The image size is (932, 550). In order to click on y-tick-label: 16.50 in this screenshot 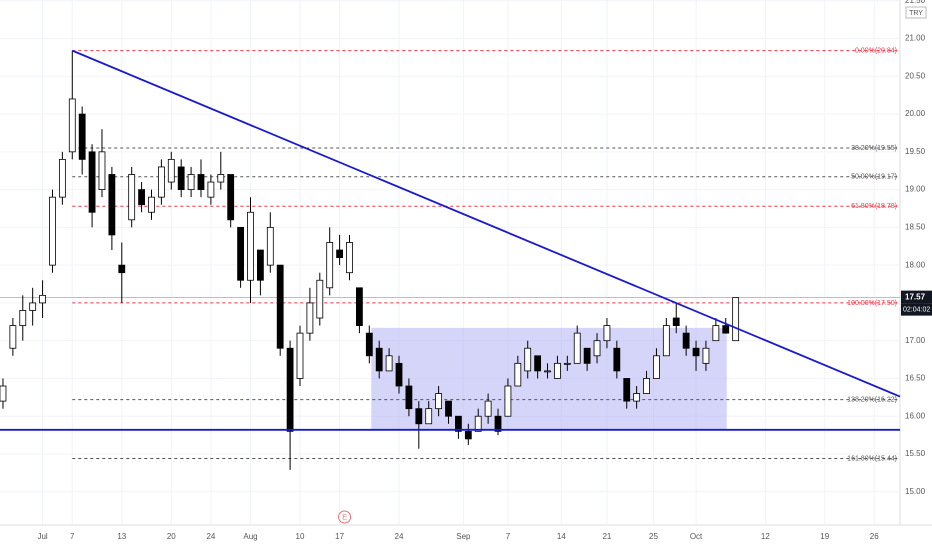, I will do `click(915, 378)`.